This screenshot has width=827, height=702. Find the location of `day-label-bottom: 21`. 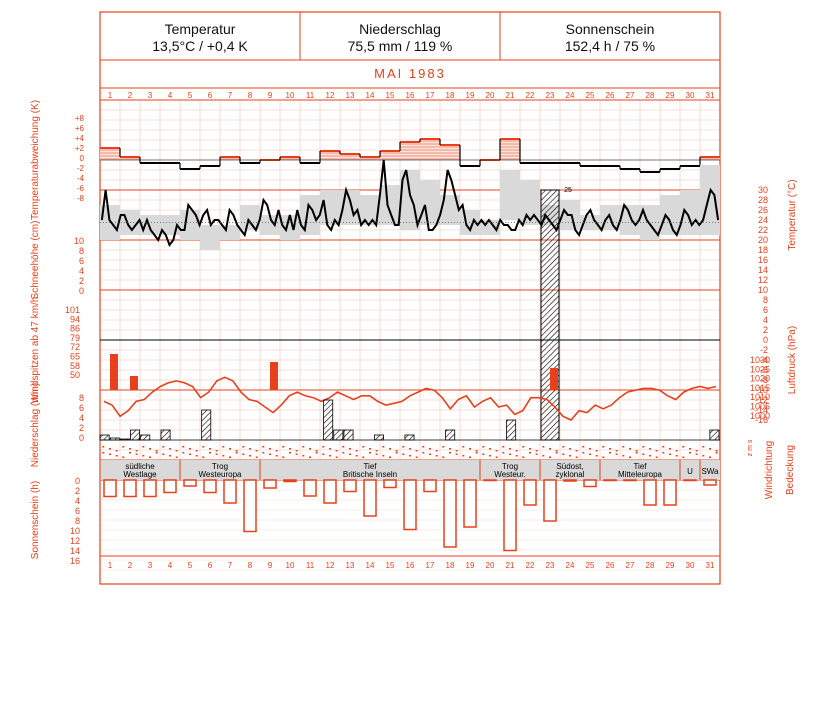

day-label-bottom: 21 is located at coordinates (510, 565).